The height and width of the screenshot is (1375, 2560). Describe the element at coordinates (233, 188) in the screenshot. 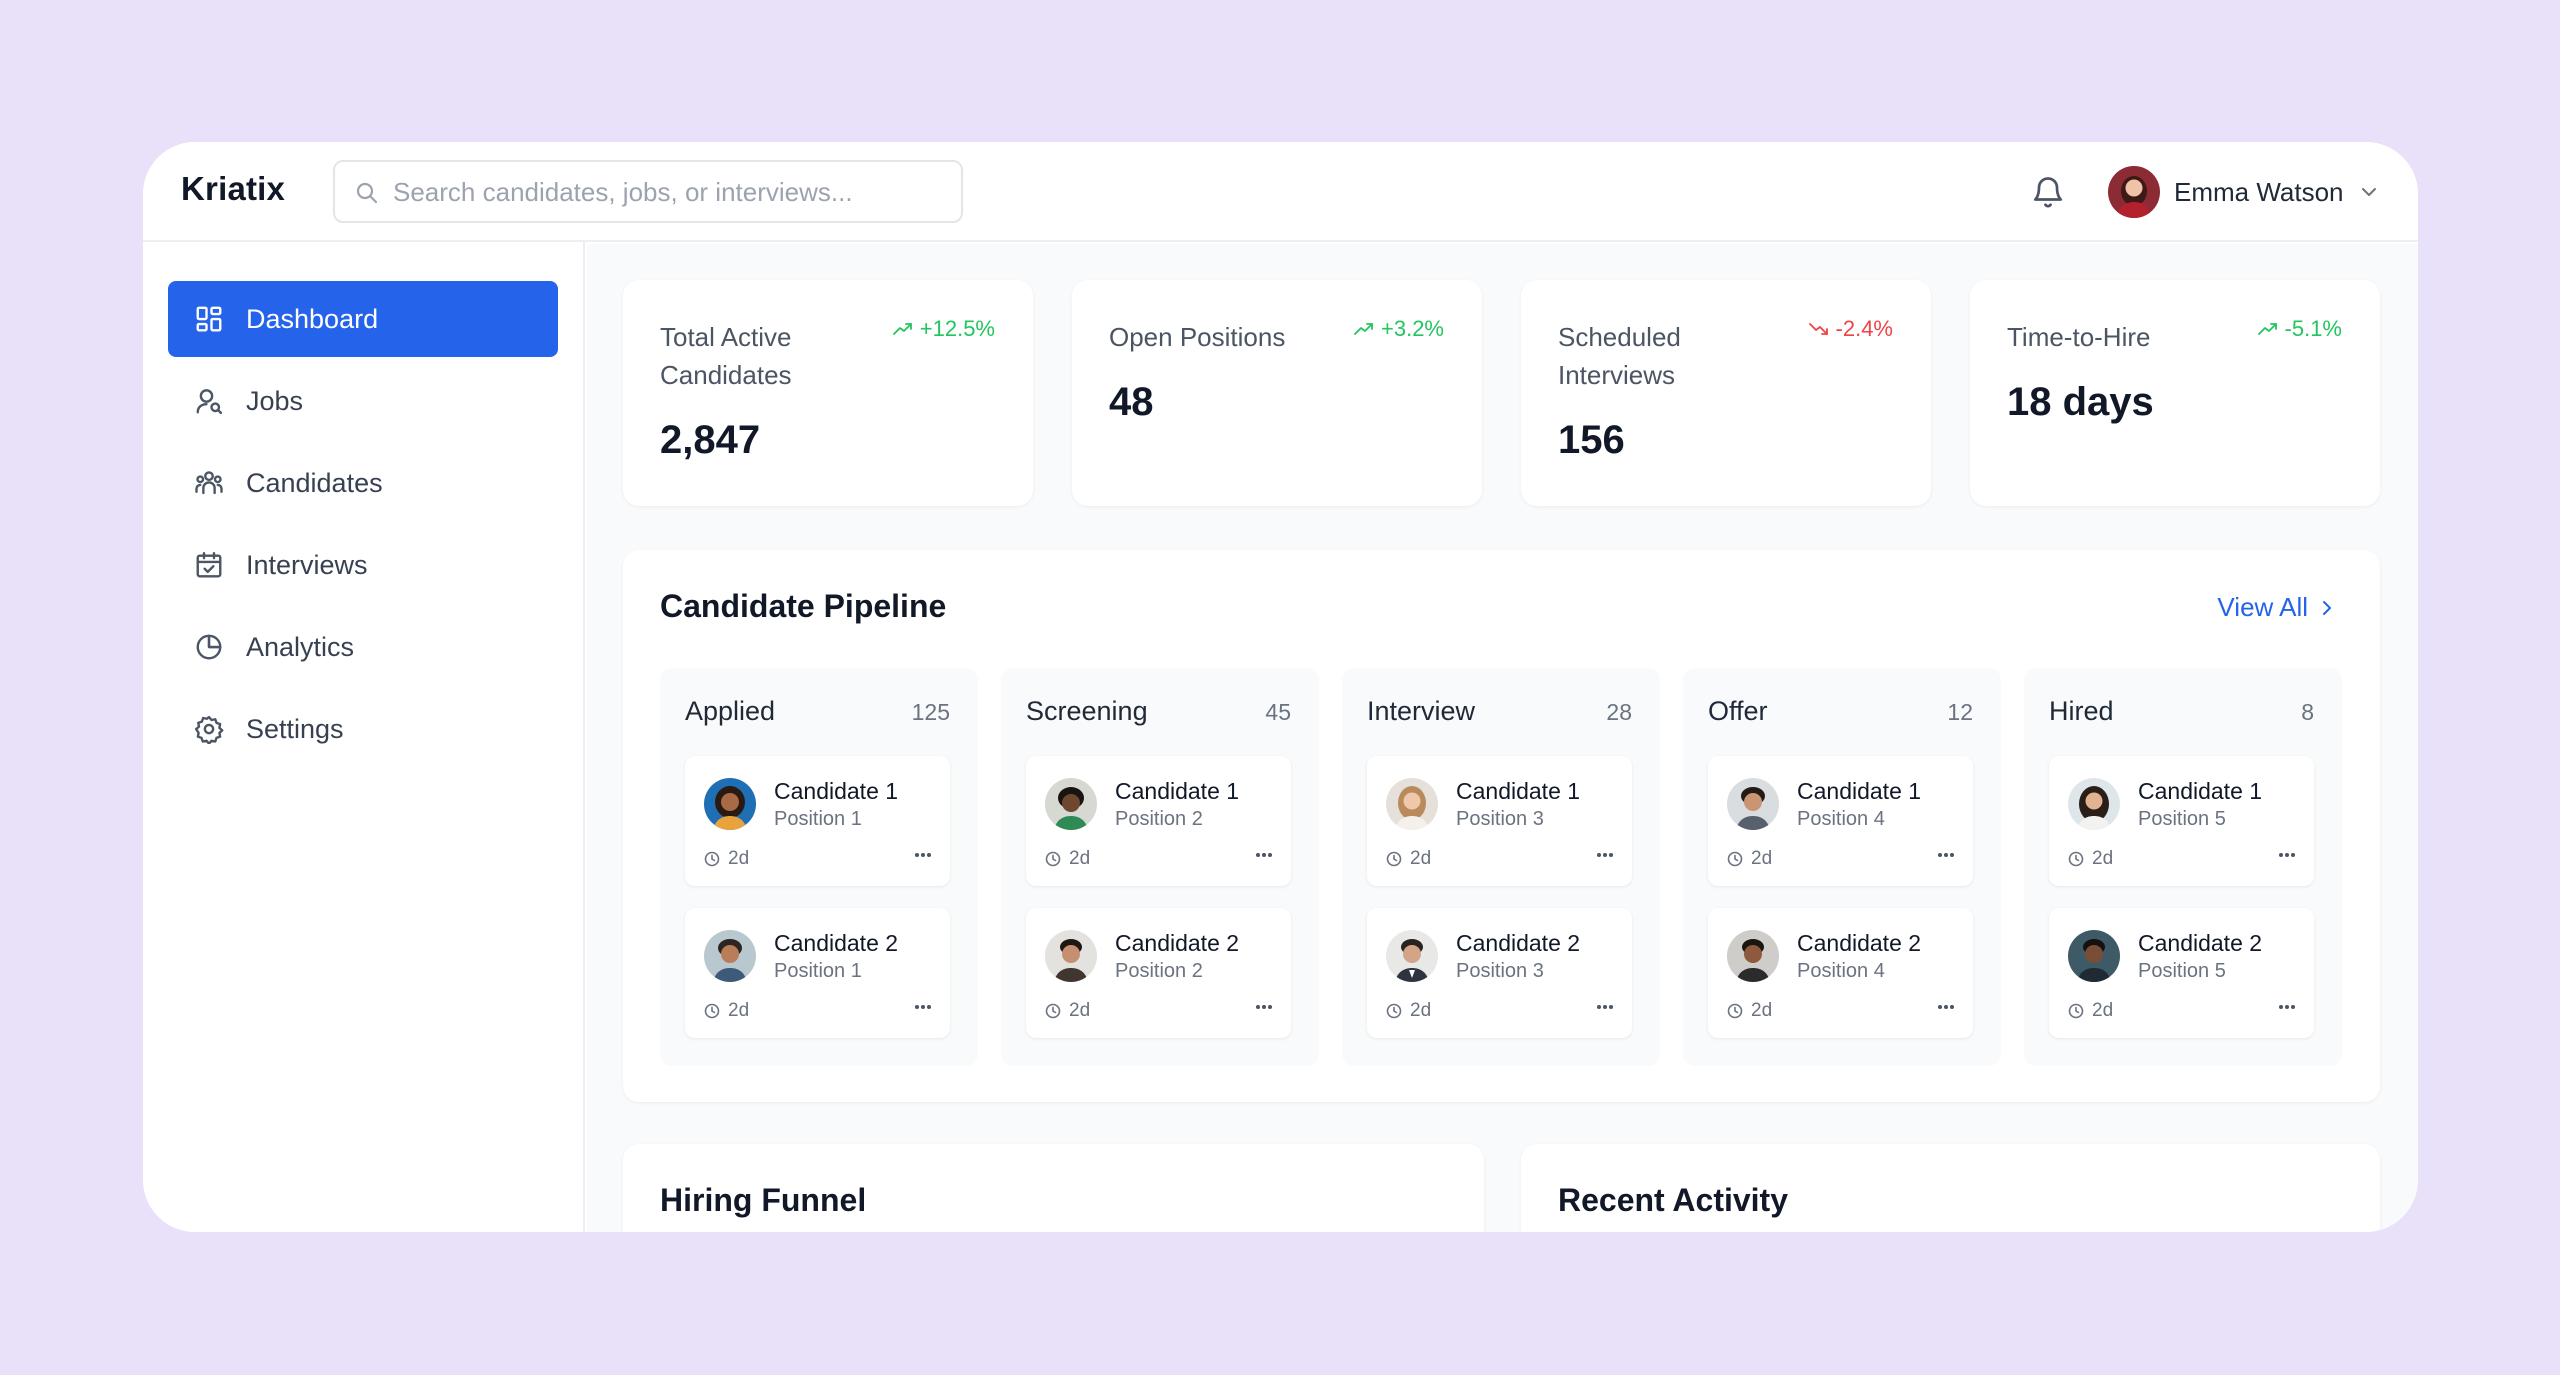

I see `app-logo: Kriatix` at that location.